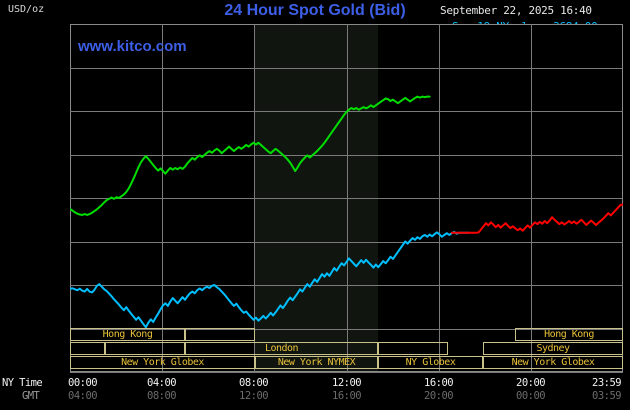 This screenshot has height=410, width=630. I want to click on x-tick-label-gmt: 03:59, so click(607, 396).